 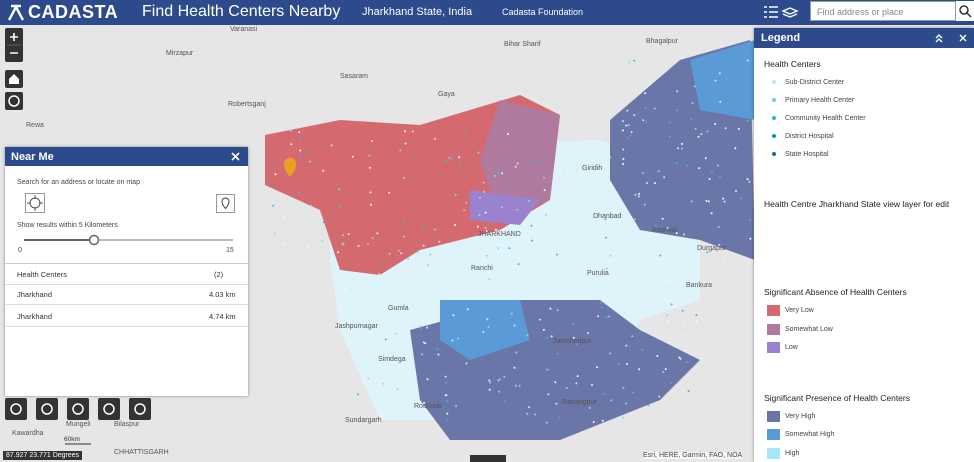 What do you see at coordinates (126, 316) in the screenshot?
I see `result-row: Jharkhand 4.74 km` at bounding box center [126, 316].